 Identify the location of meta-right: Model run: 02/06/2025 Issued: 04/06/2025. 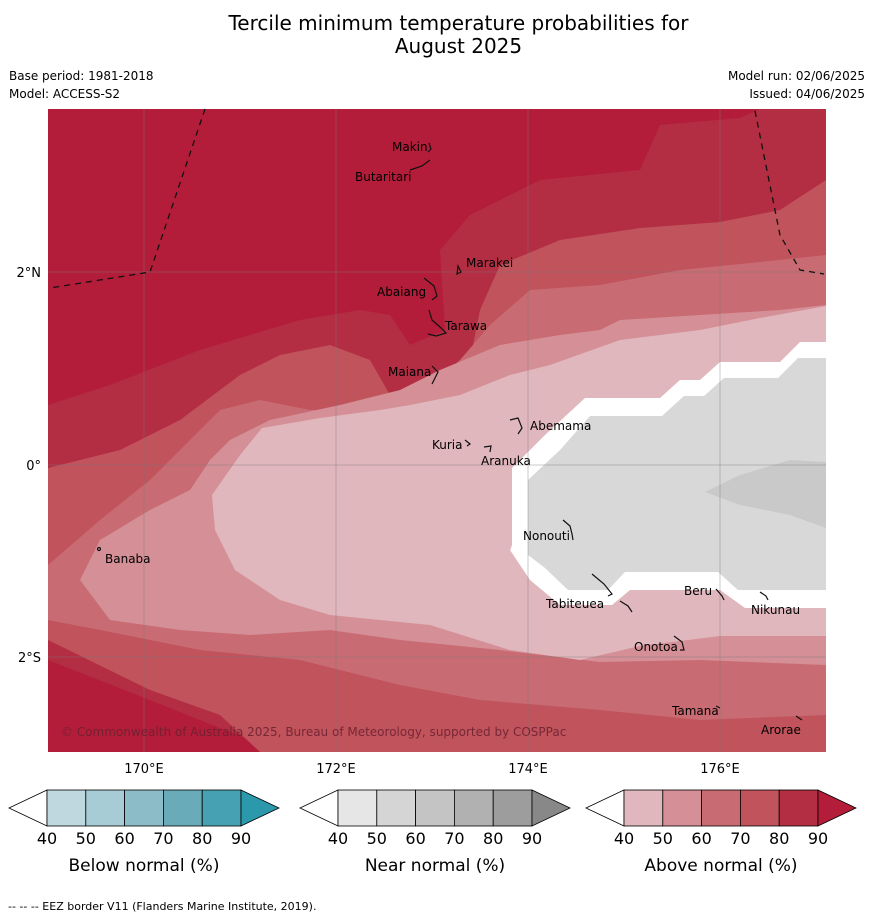
(796, 85).